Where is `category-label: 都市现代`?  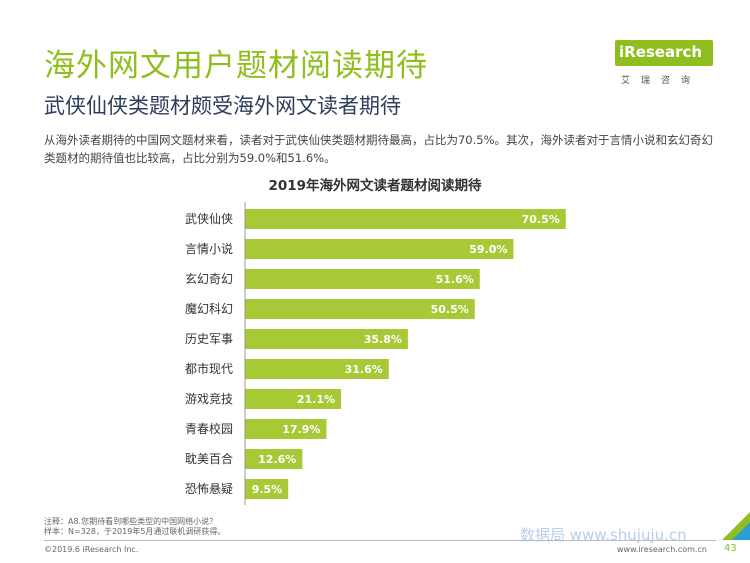 category-label: 都市现代 is located at coordinates (209, 368).